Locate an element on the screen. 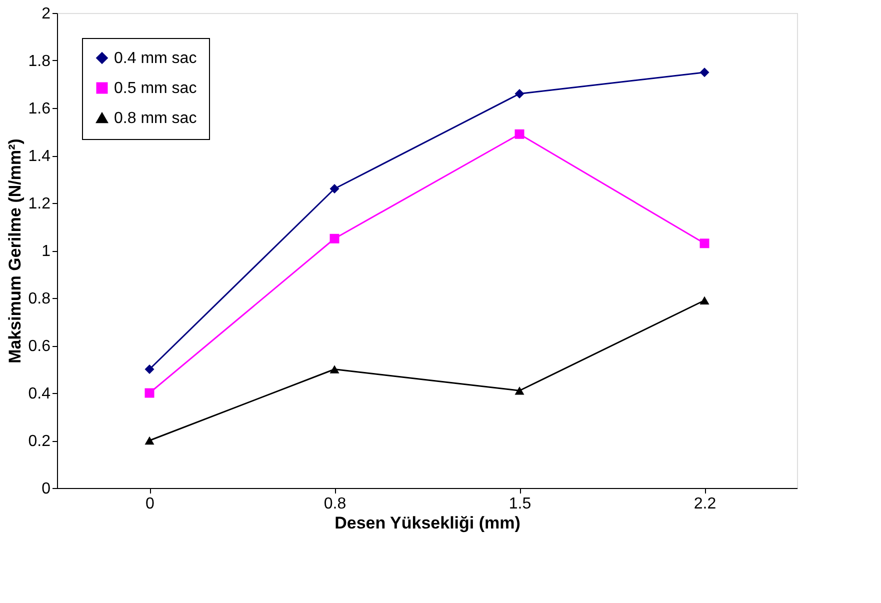 The width and height of the screenshot is (881, 603). y-axis-title: Maksimum Gerilme (N/mm²) is located at coordinates (14, 251).